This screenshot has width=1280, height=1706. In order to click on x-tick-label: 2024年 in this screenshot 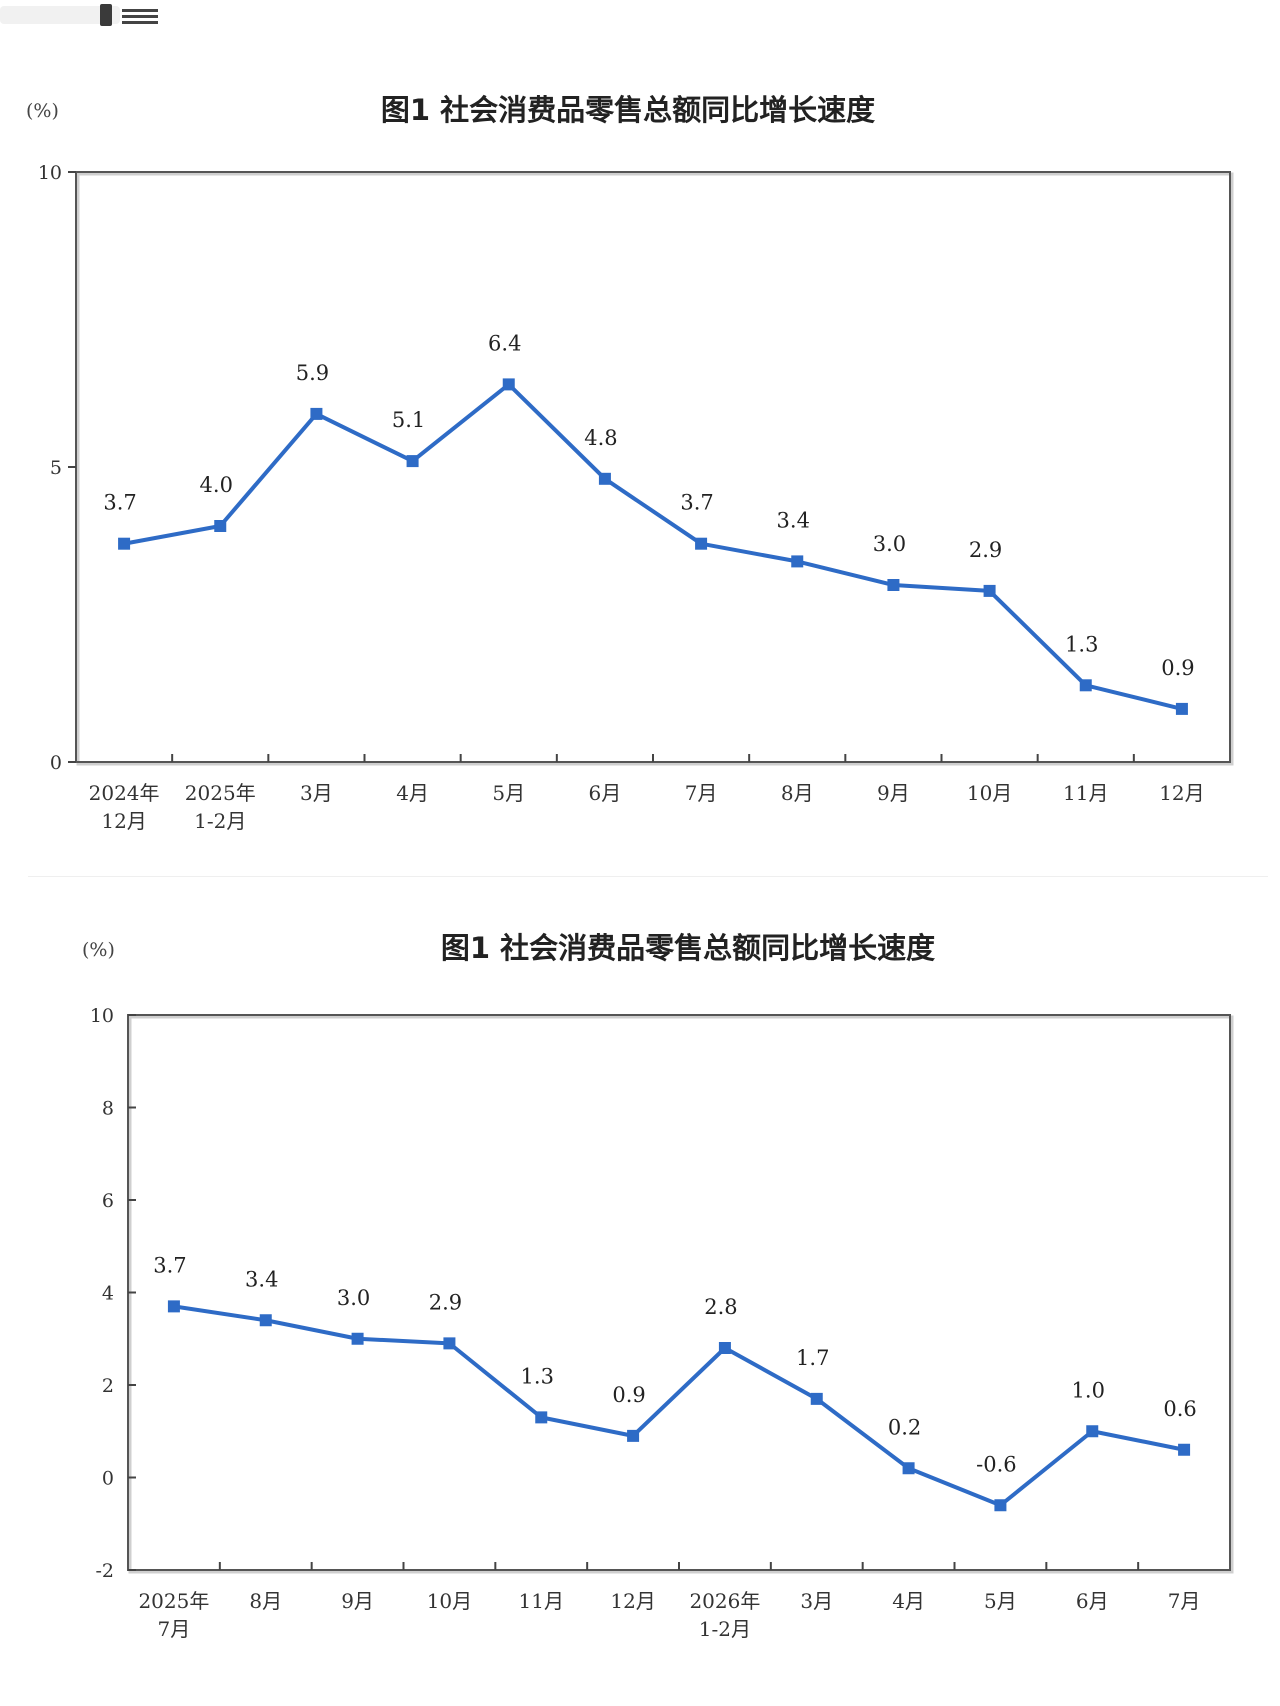, I will do `click(124, 793)`.